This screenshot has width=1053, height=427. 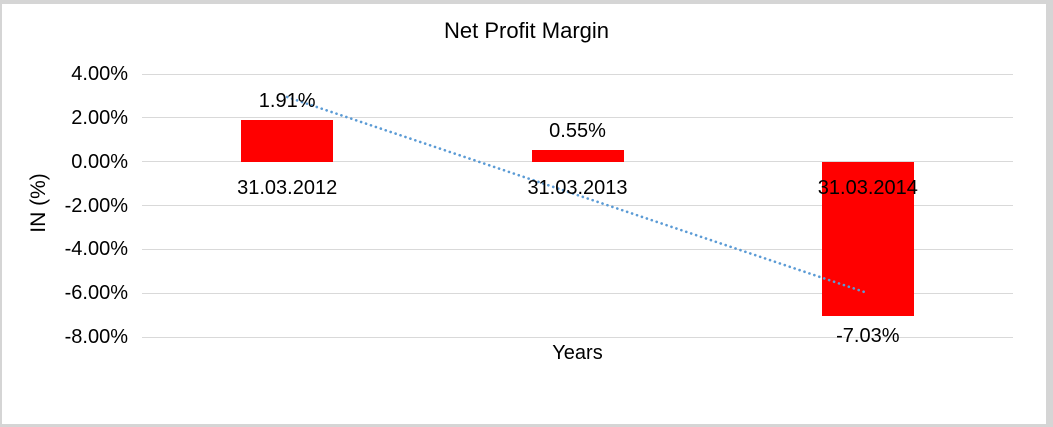 What do you see at coordinates (577, 74) in the screenshot?
I see `gridline-4.00%` at bounding box center [577, 74].